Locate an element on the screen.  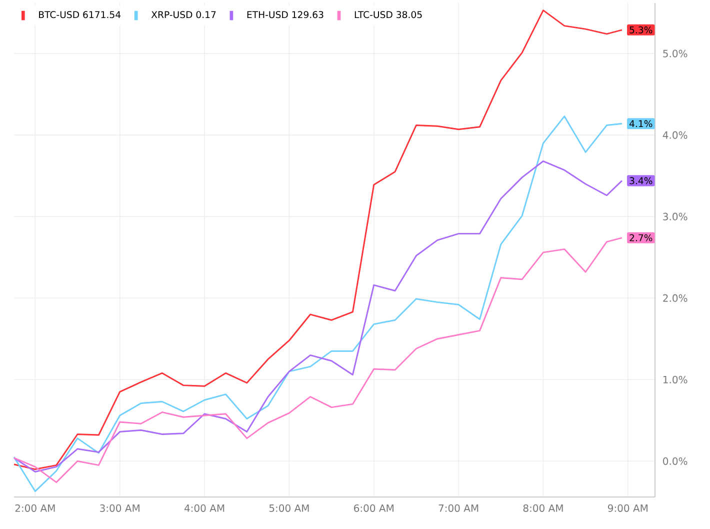
data-label: 2.7% is located at coordinates (641, 238).